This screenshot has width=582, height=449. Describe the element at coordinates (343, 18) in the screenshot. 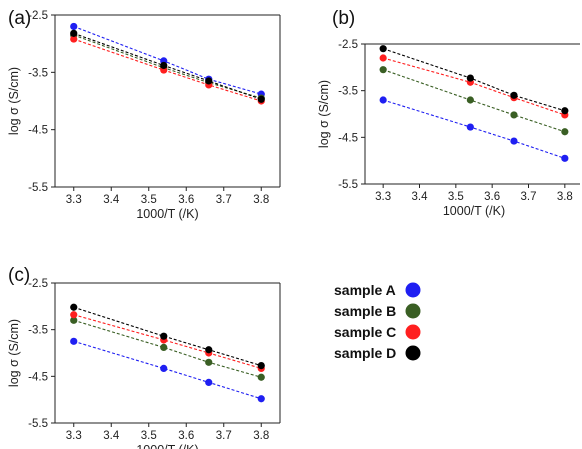

I see `panel-b-letter: (b)` at that location.